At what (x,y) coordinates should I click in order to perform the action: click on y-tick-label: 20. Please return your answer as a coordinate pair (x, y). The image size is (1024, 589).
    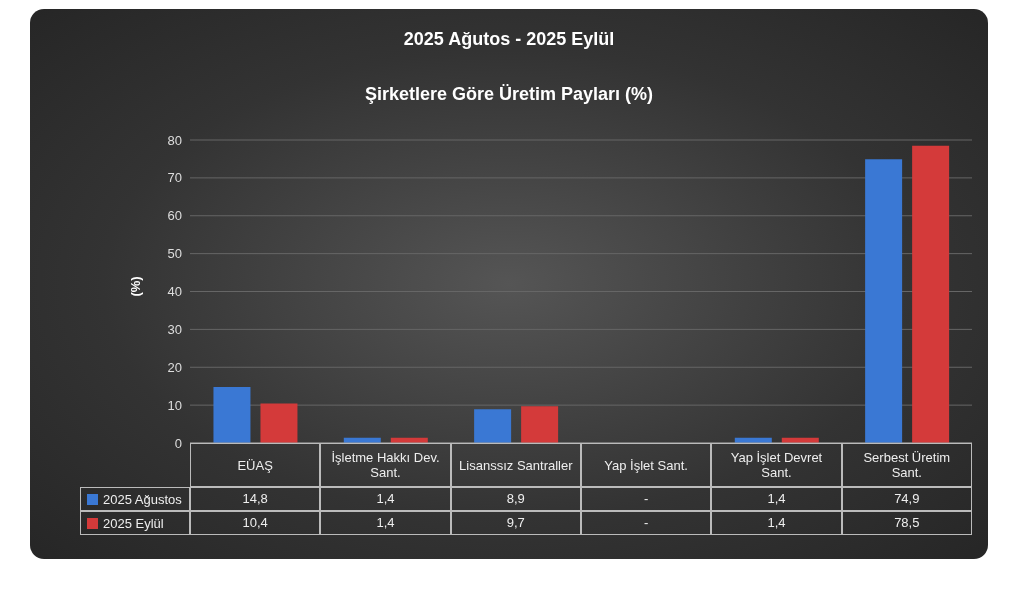
    Looking at the image, I should click on (174, 367).